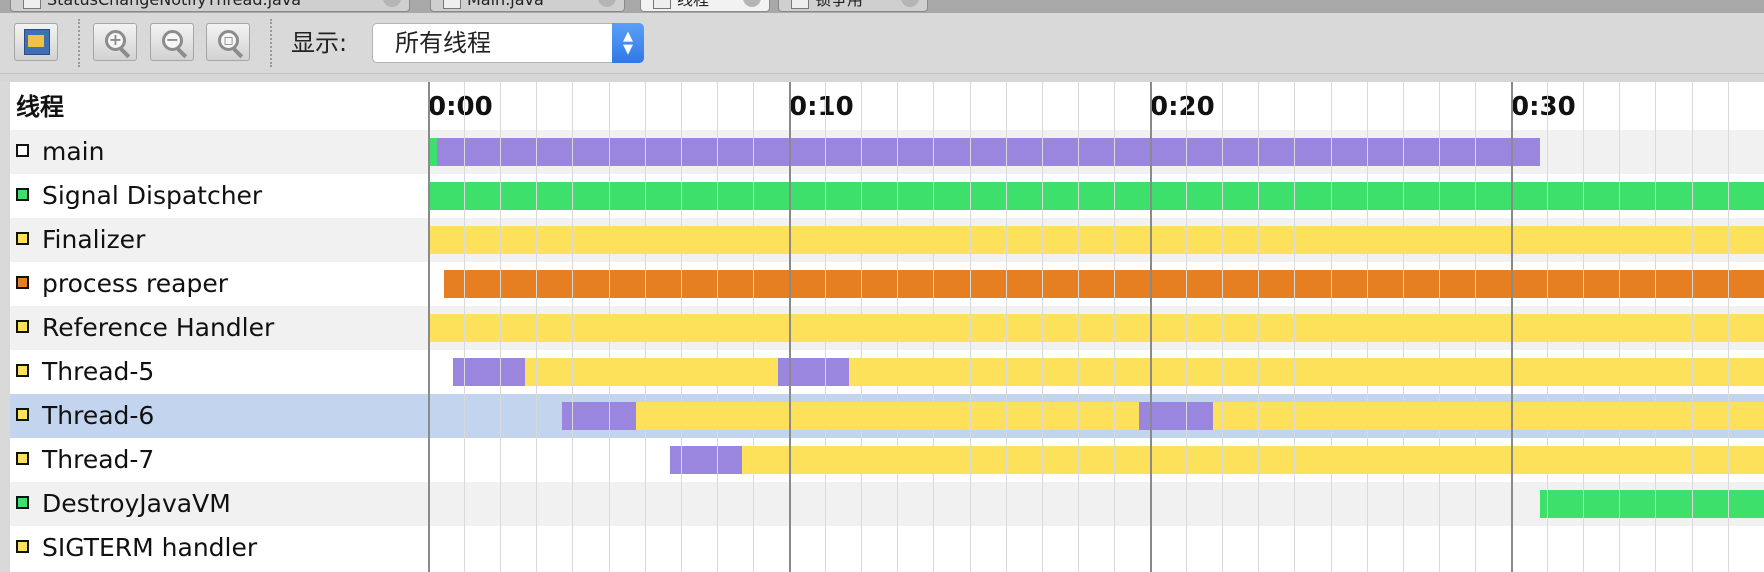 This screenshot has width=1764, height=572. I want to click on tab-status-change-notify-thread: StatusChangeNotifyThread.java, so click(210, 6).